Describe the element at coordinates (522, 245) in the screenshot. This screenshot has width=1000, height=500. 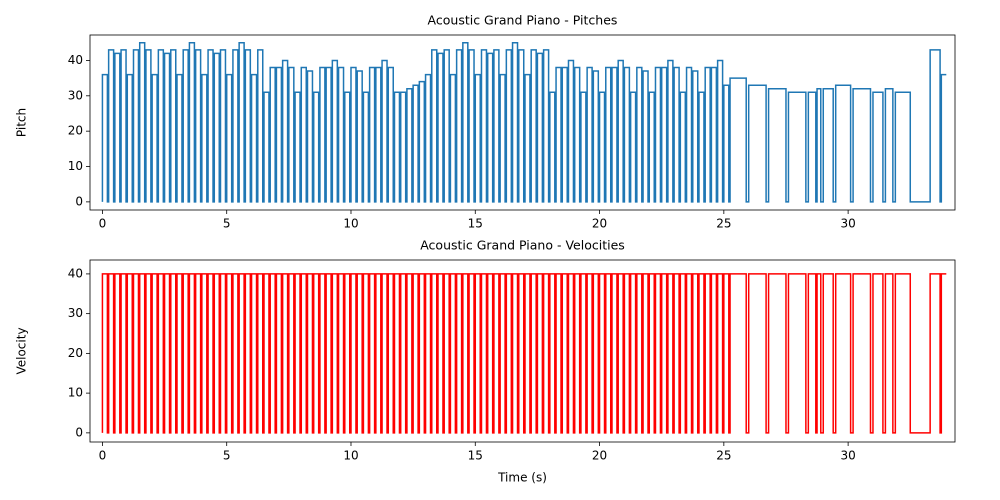
I see `chart-title: Acoustic Grand Piano - Velocities` at that location.